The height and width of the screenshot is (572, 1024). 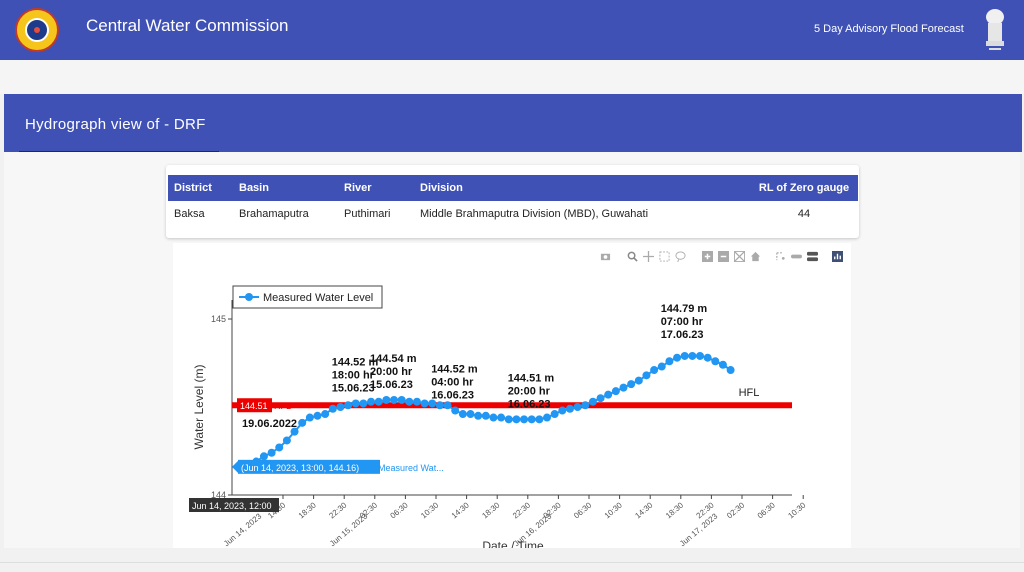 What do you see at coordinates (187, 25) in the screenshot?
I see `app-title: Central Water Commission` at bounding box center [187, 25].